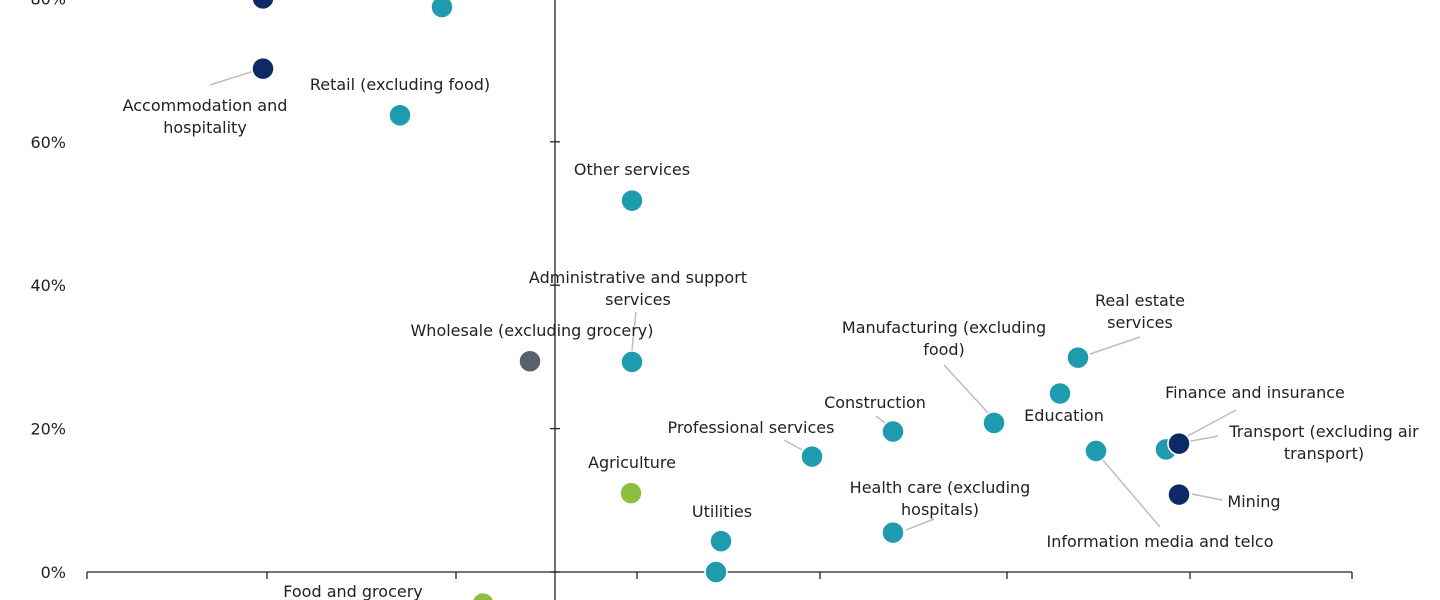 Image resolution: width=1440 pixels, height=600 pixels. What do you see at coordinates (751, 427) in the screenshot?
I see `point-label: Professional services` at bounding box center [751, 427].